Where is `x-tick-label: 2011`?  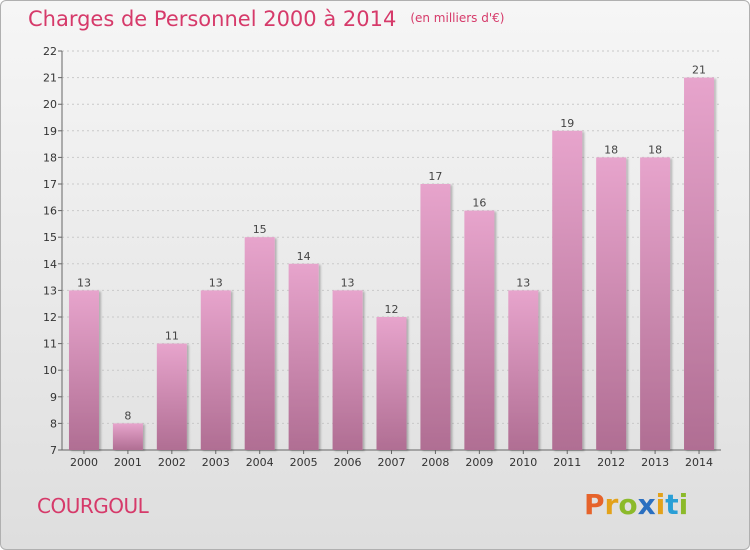
x-tick-label: 2011 is located at coordinates (567, 462).